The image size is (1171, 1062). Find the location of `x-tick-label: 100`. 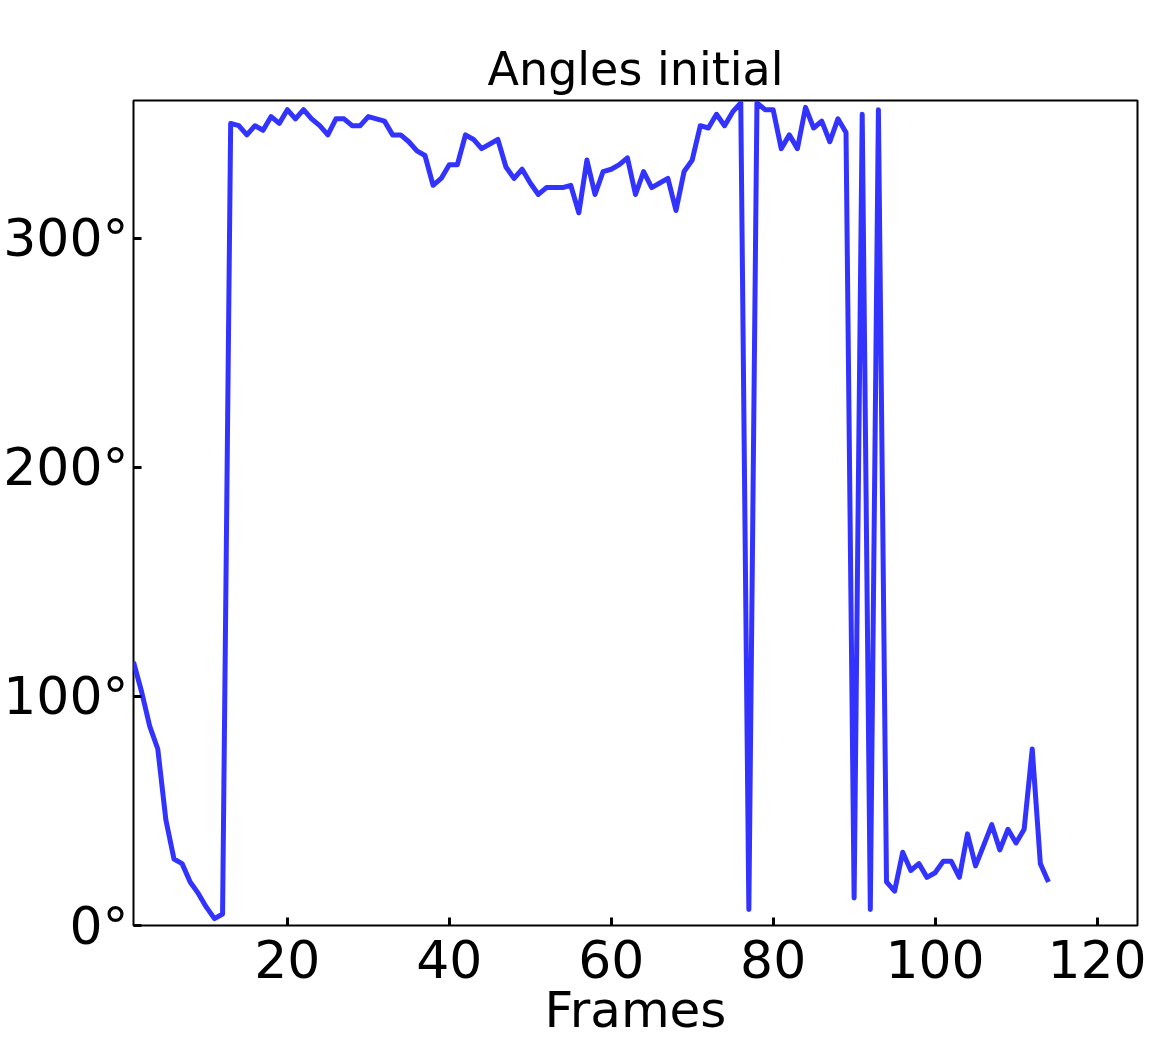

x-tick-label: 100 is located at coordinates (935, 959).